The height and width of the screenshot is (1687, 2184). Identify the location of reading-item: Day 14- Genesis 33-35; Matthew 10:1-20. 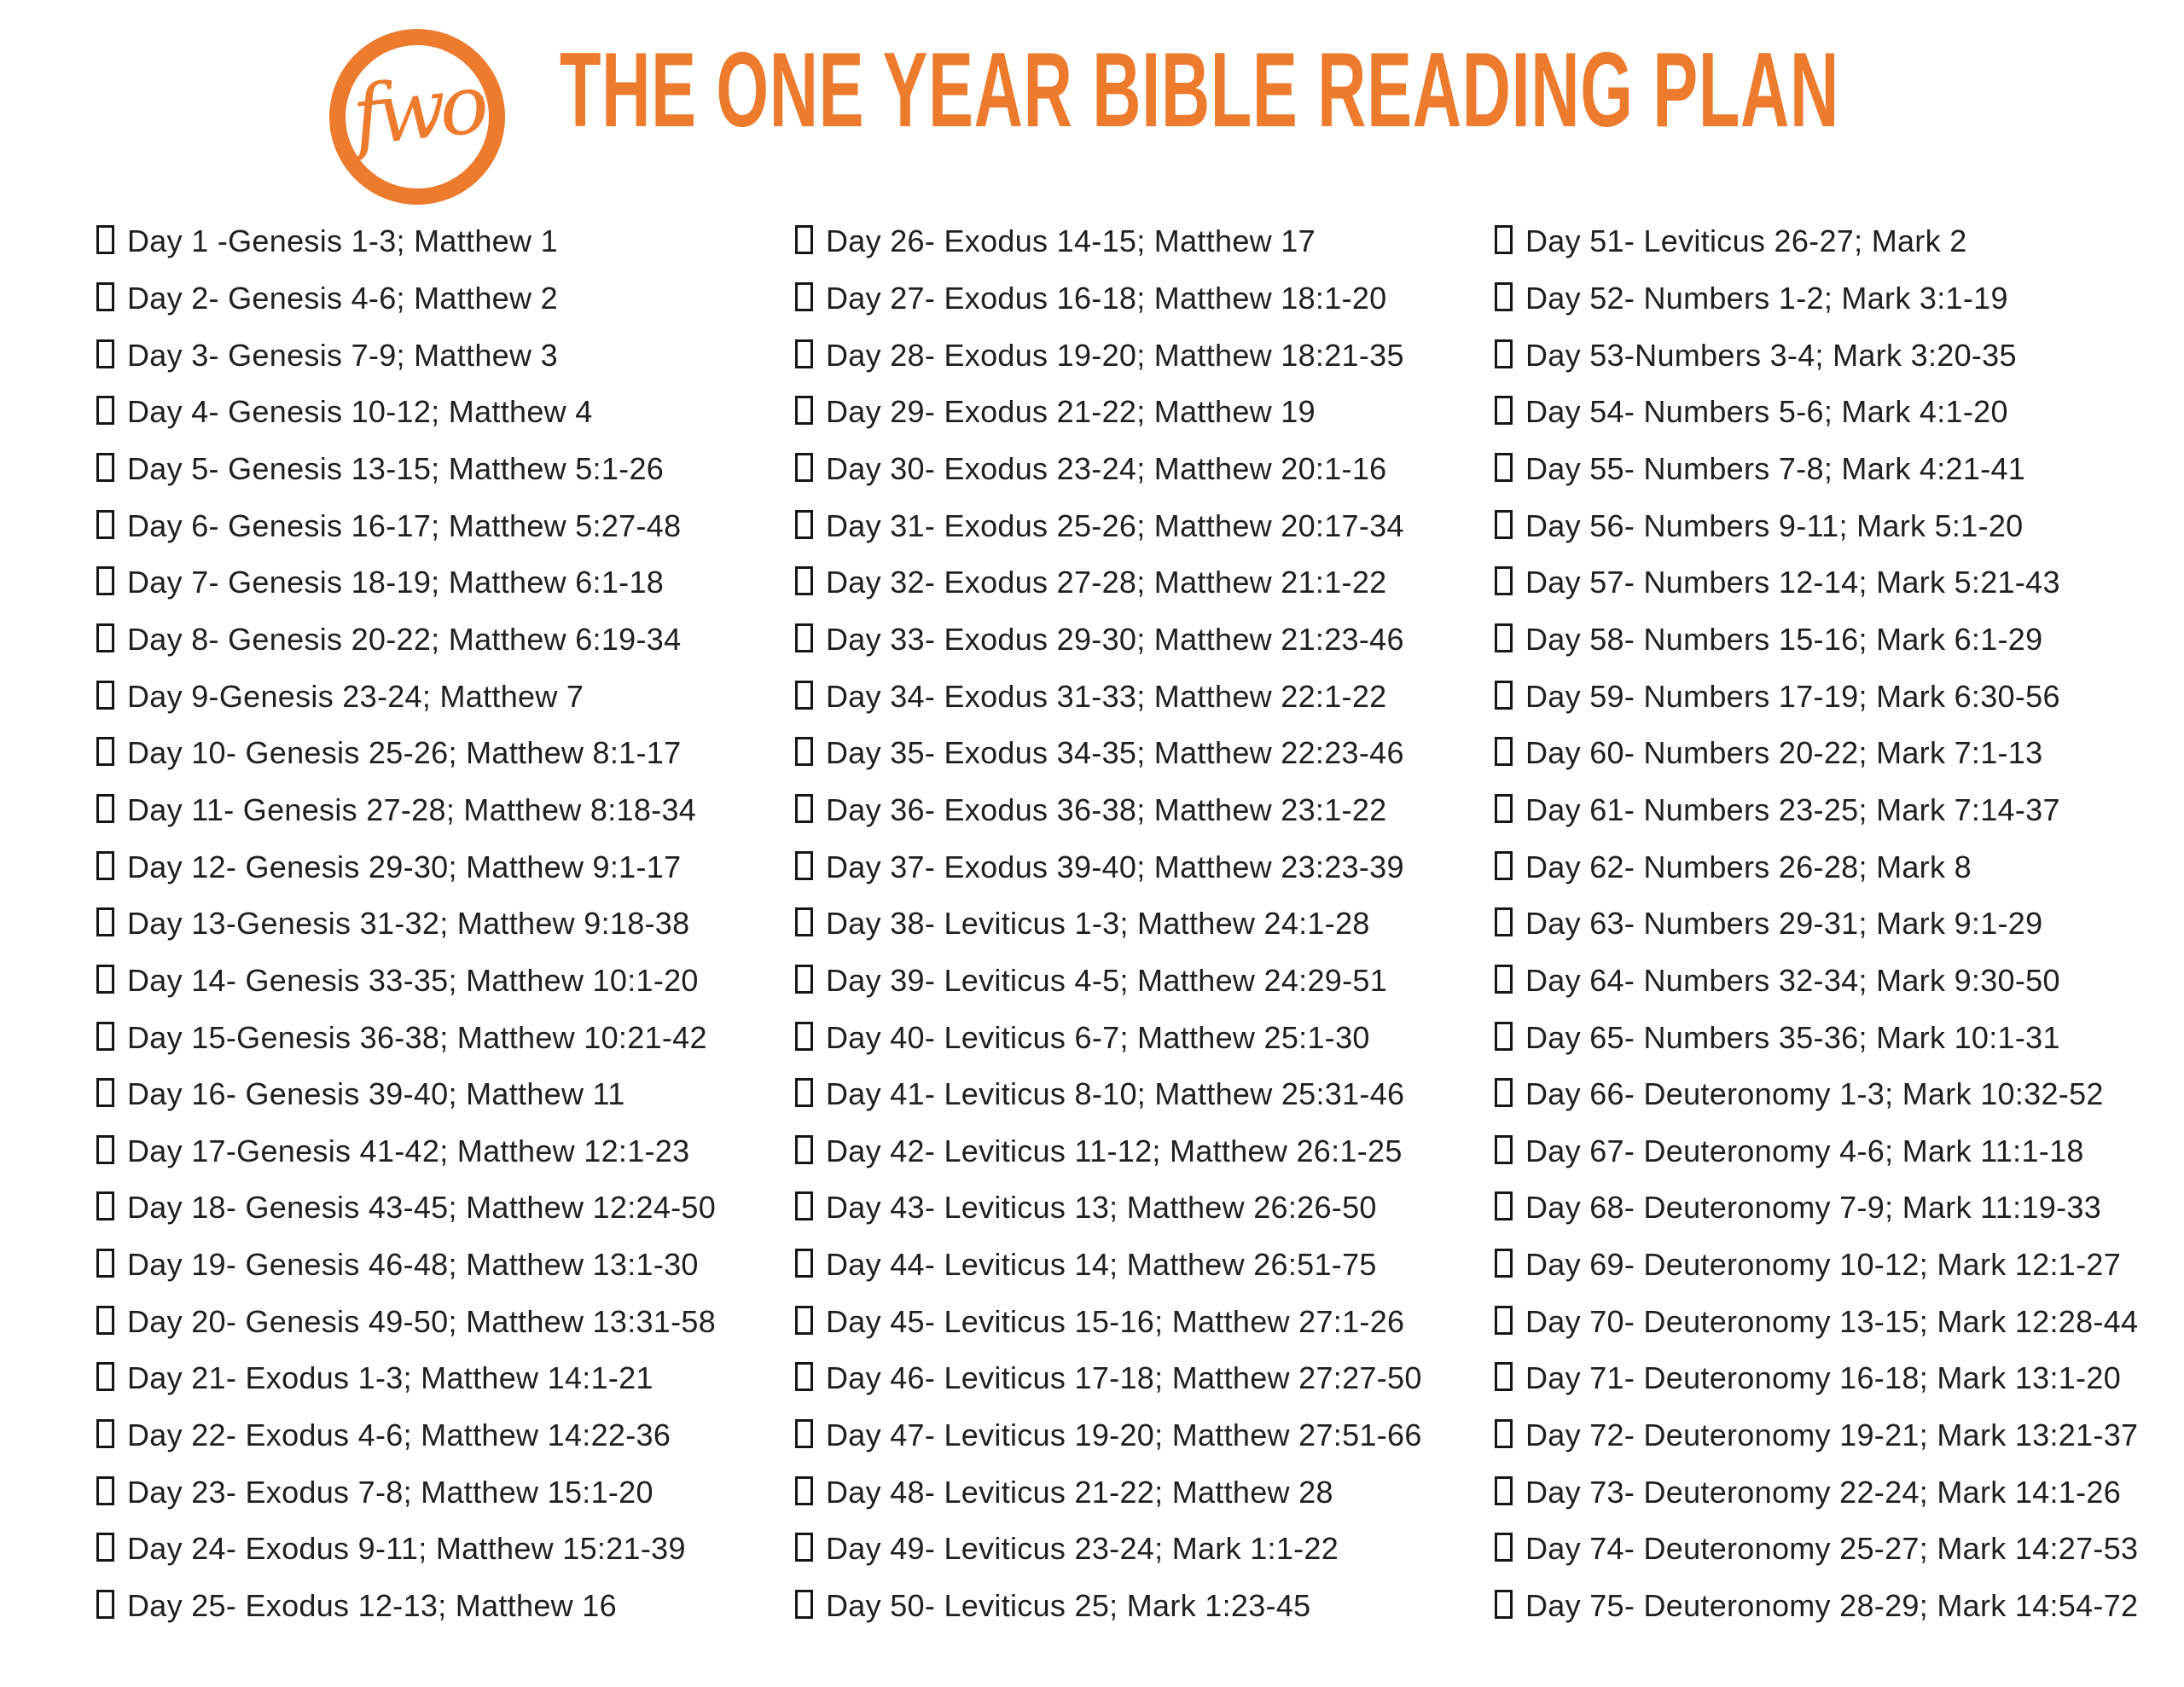
(441, 981).